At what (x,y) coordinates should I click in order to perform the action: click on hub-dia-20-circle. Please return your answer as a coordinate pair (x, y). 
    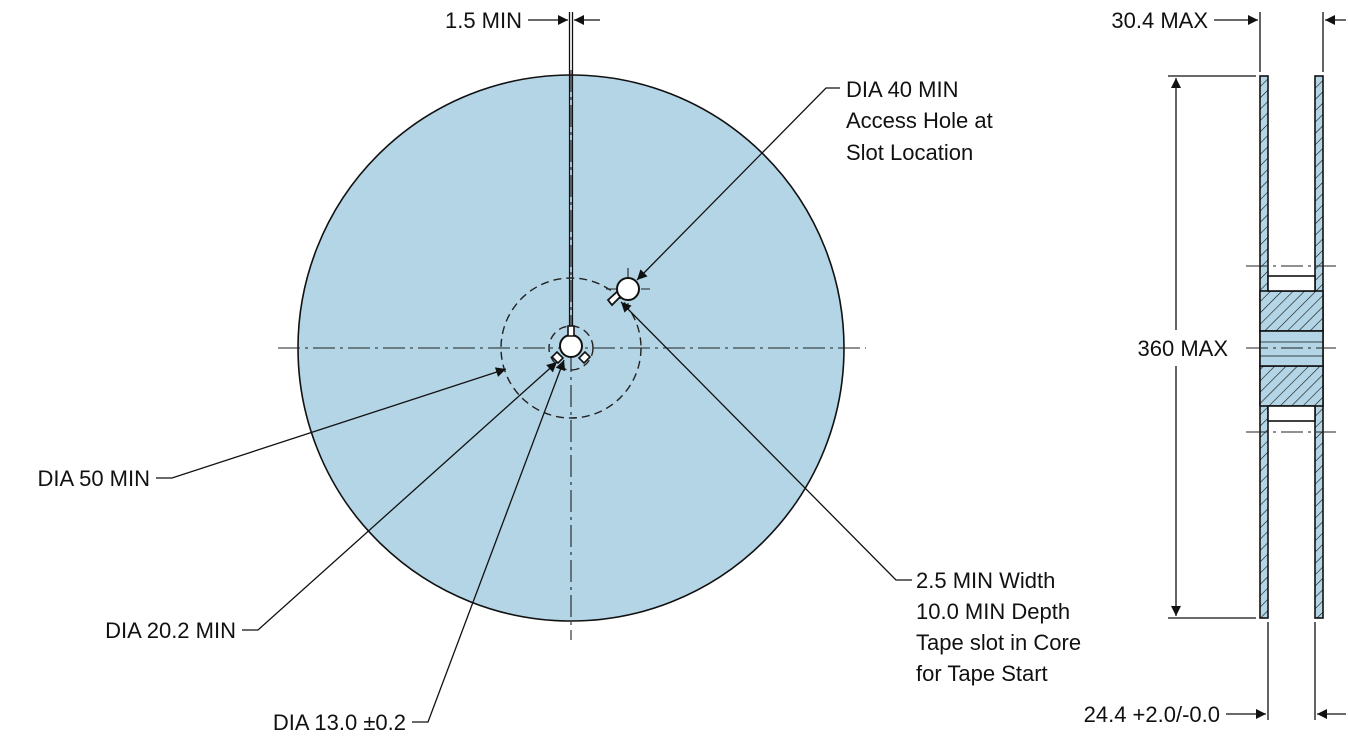
    Looking at the image, I should click on (571, 348).